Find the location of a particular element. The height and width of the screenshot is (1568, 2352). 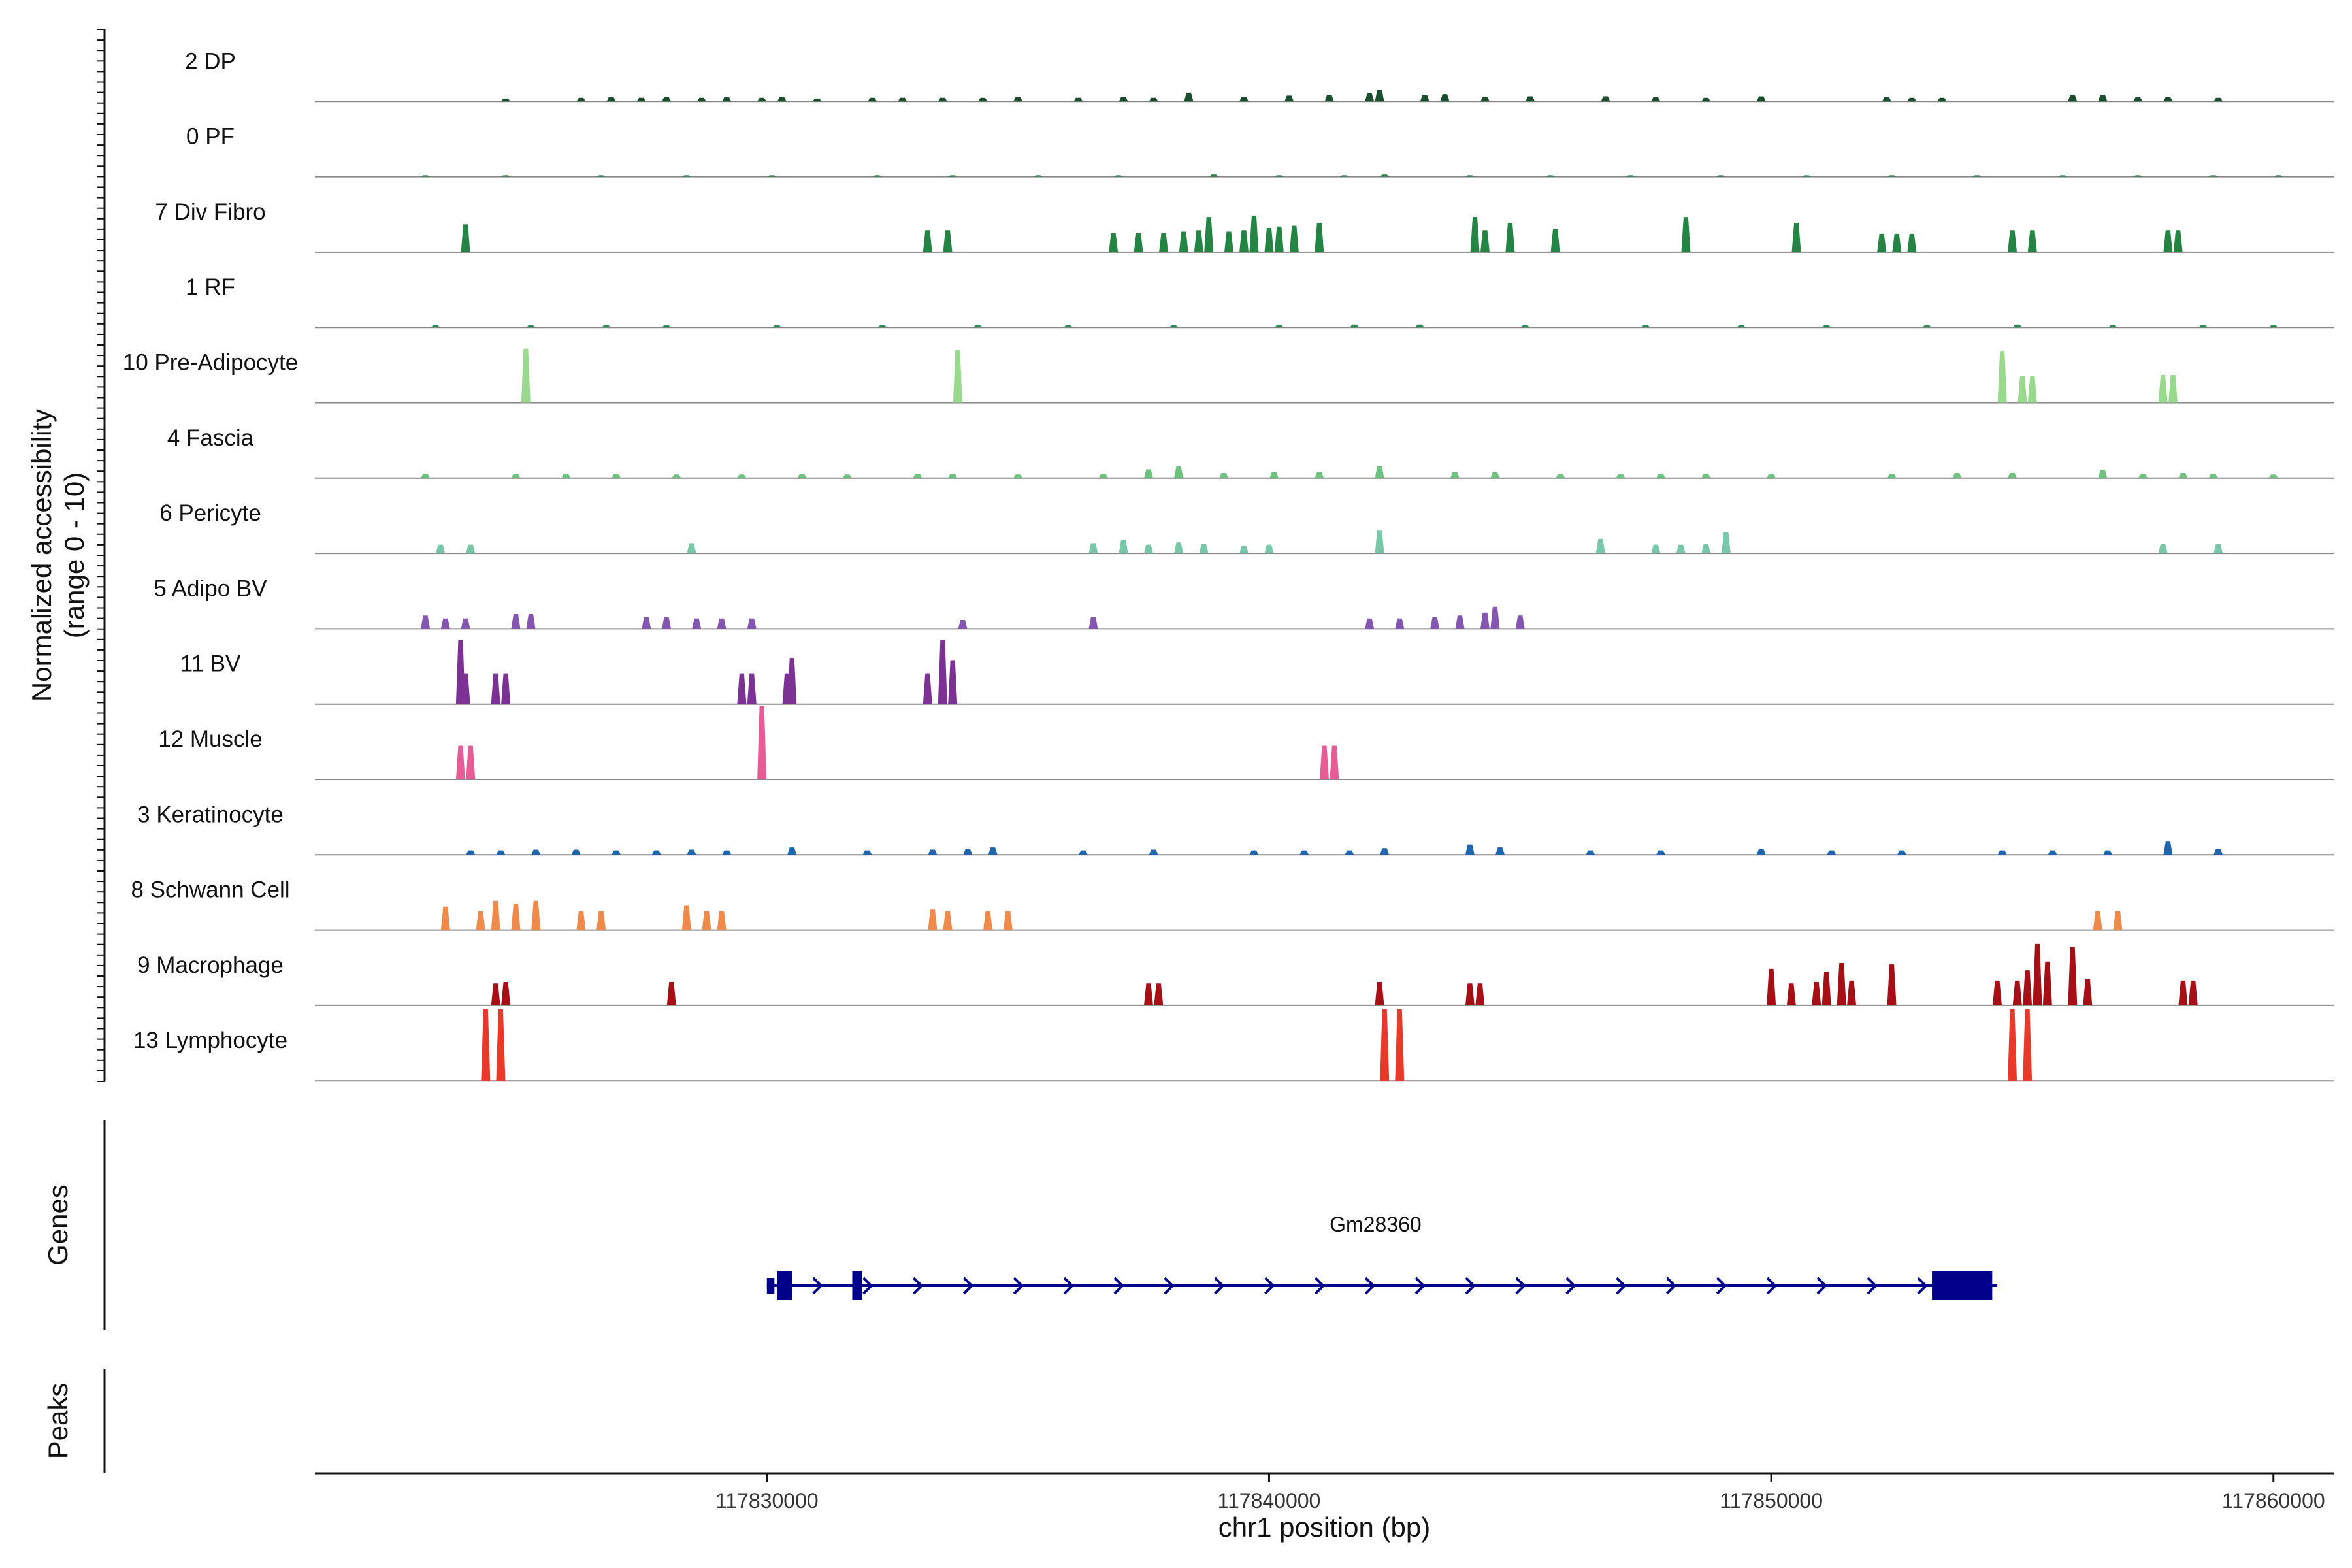

track: 9 Macrophage is located at coordinates (1235, 974).